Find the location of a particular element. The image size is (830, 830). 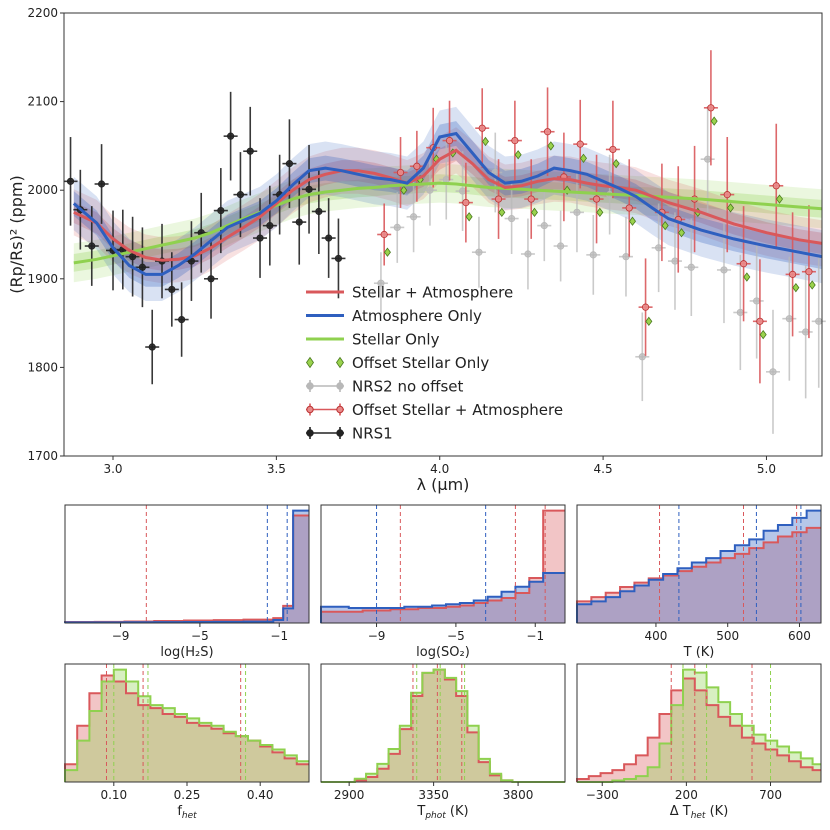

x-axis-label: log(SO₂) is located at coordinates (443, 652).